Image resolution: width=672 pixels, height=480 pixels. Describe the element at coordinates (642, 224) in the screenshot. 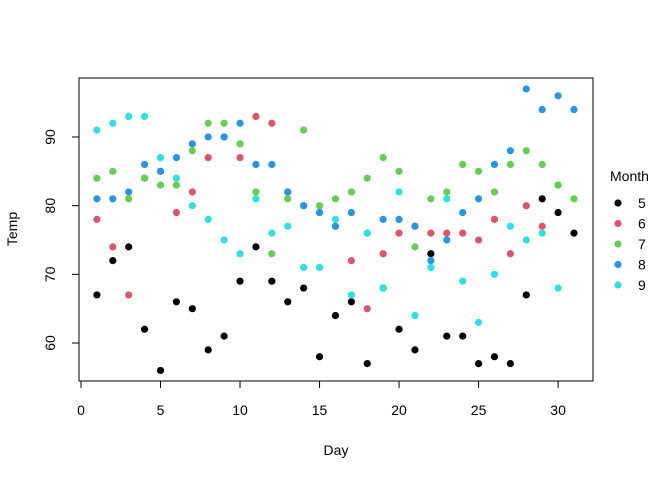

I see `legend-label: 6` at that location.